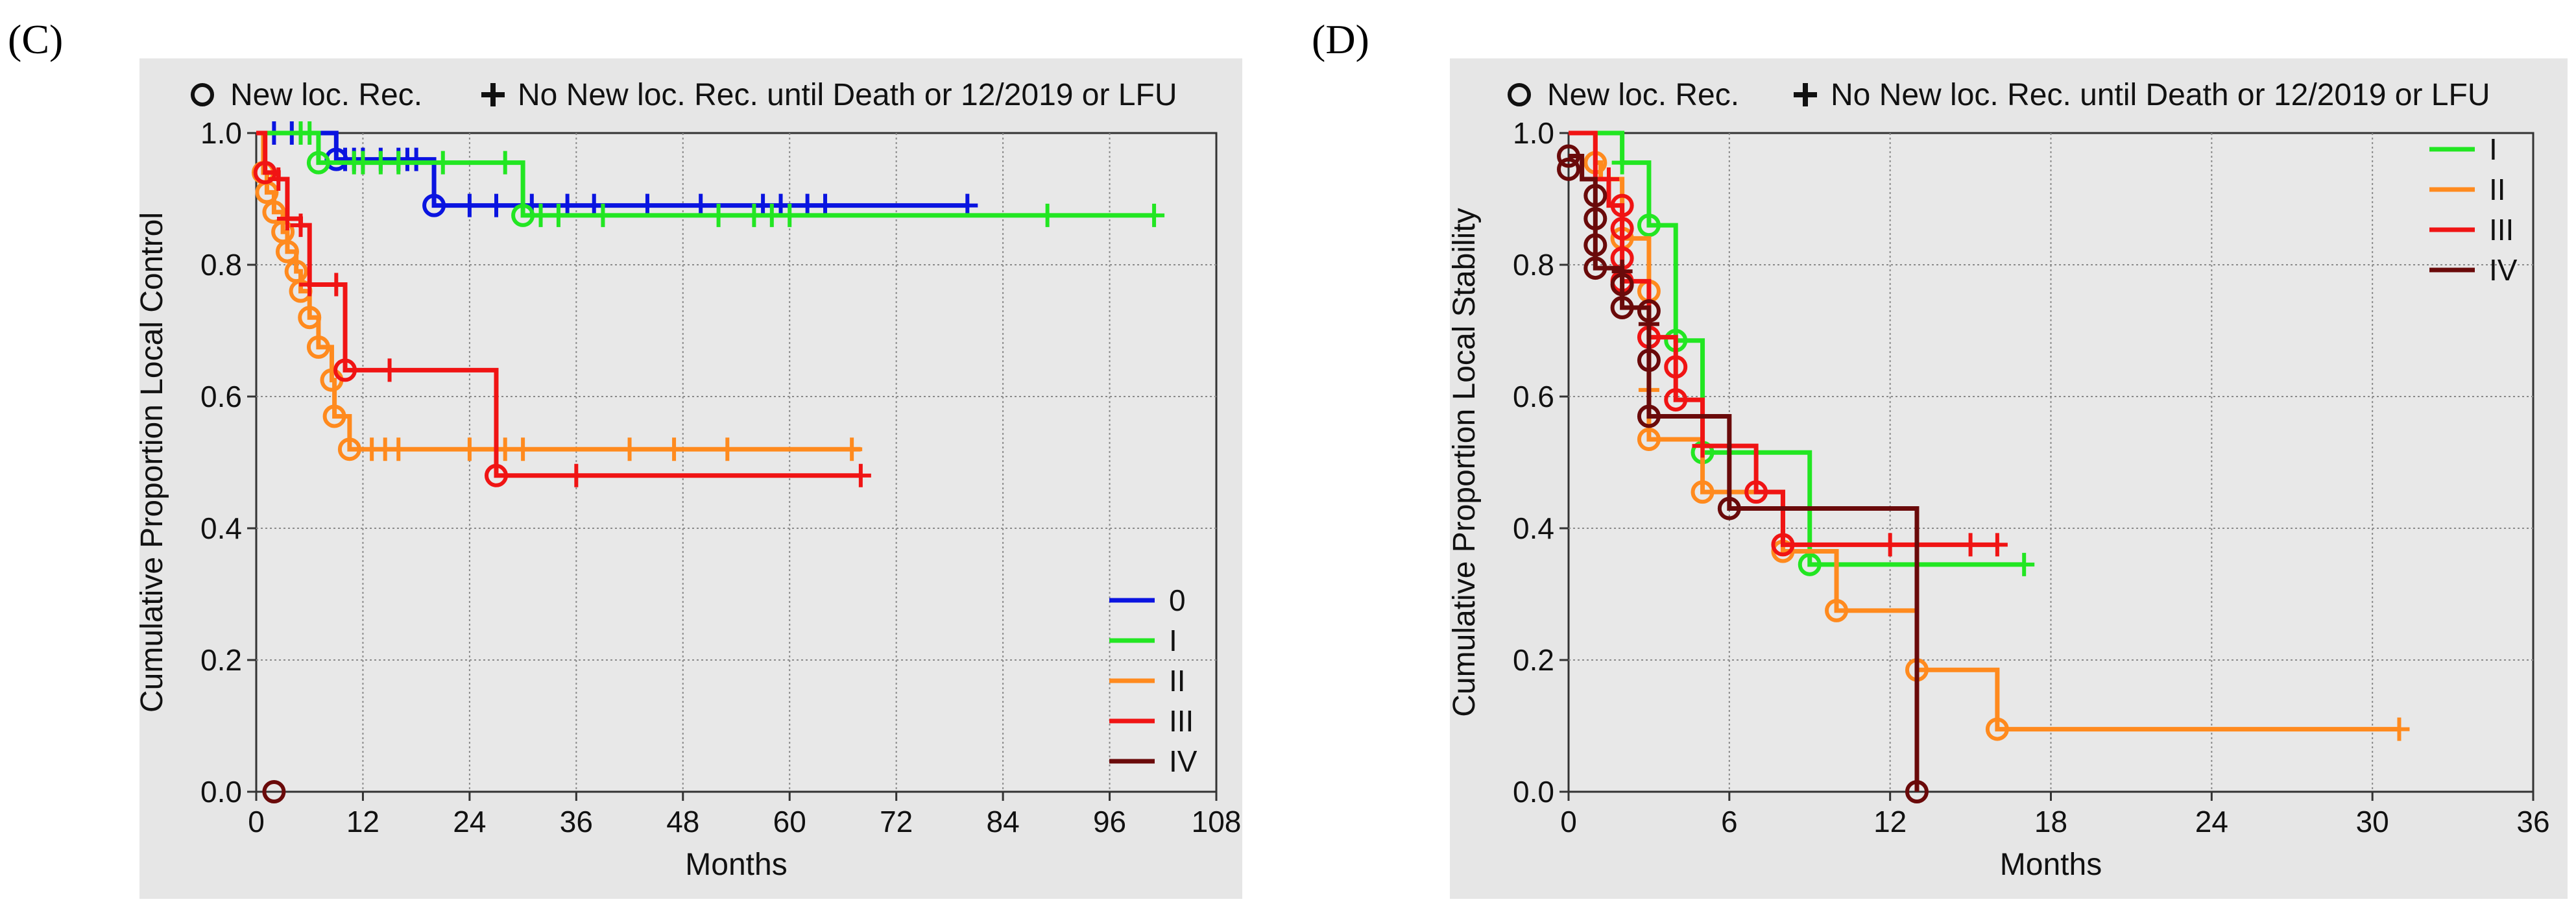 This screenshot has width=2576, height=917. Describe the element at coordinates (202, 94) in the screenshot. I see `event-marker-icon` at that location.